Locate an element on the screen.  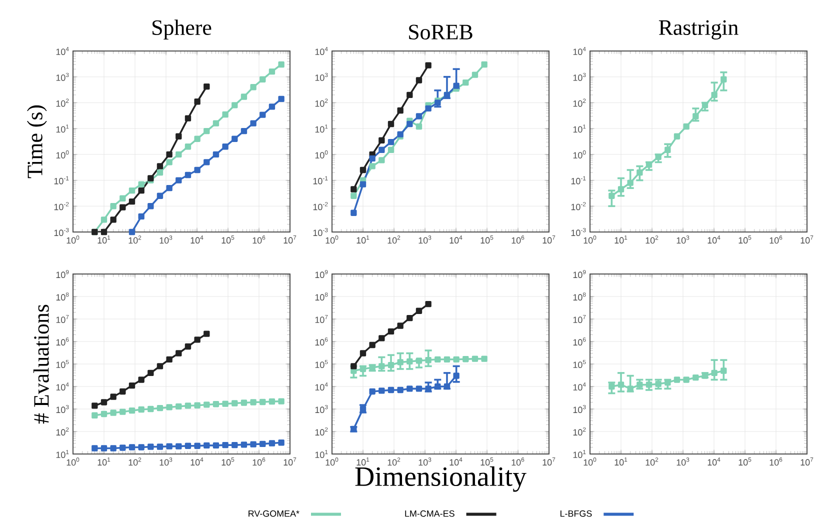
chart-title: SoREB is located at coordinates (440, 32).